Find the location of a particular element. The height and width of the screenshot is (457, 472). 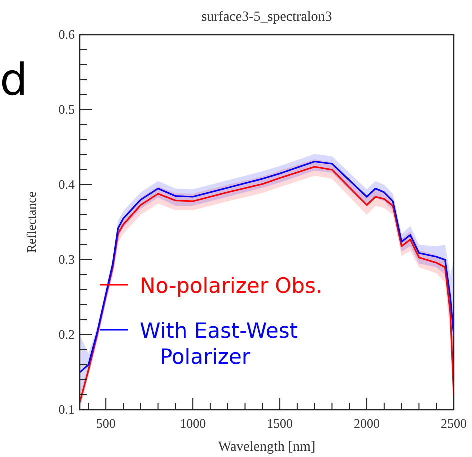

x-tick-label: 2500 is located at coordinates (454, 423).